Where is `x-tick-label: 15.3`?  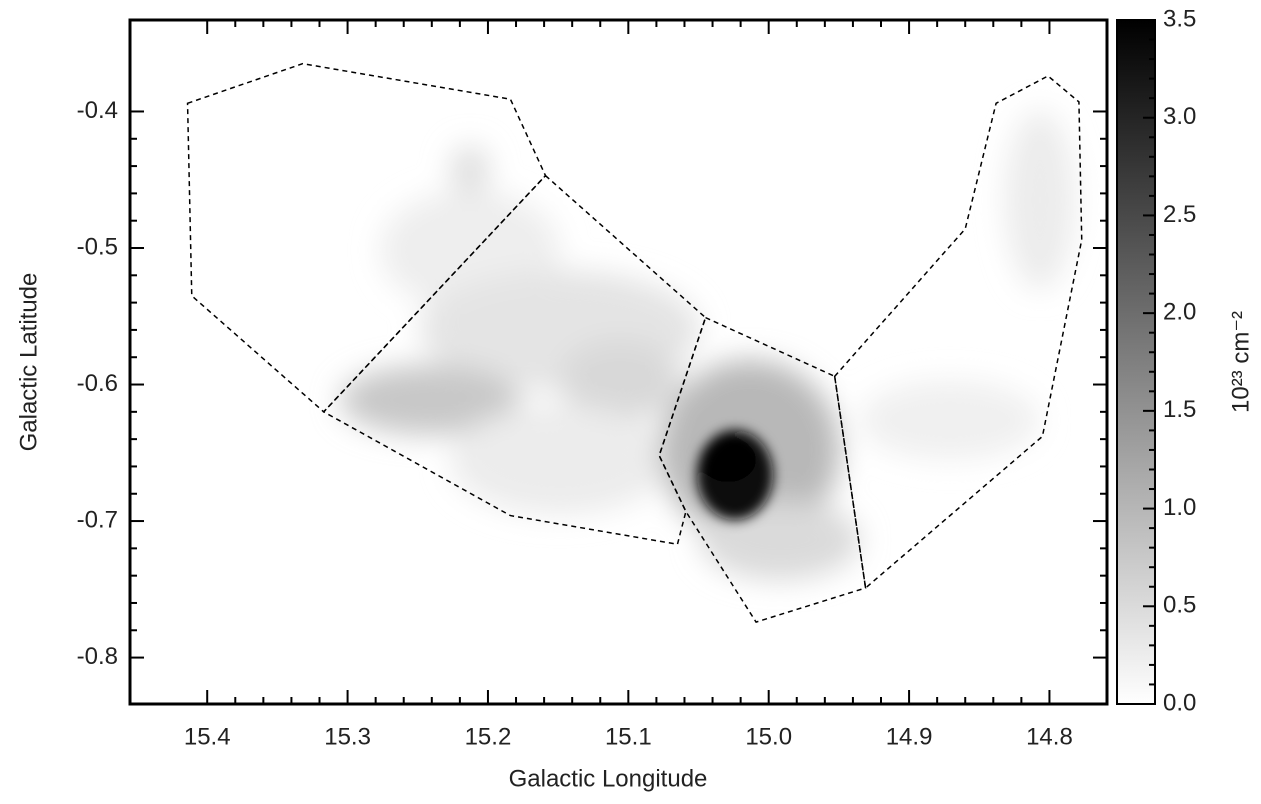 x-tick-label: 15.3 is located at coordinates (347, 736).